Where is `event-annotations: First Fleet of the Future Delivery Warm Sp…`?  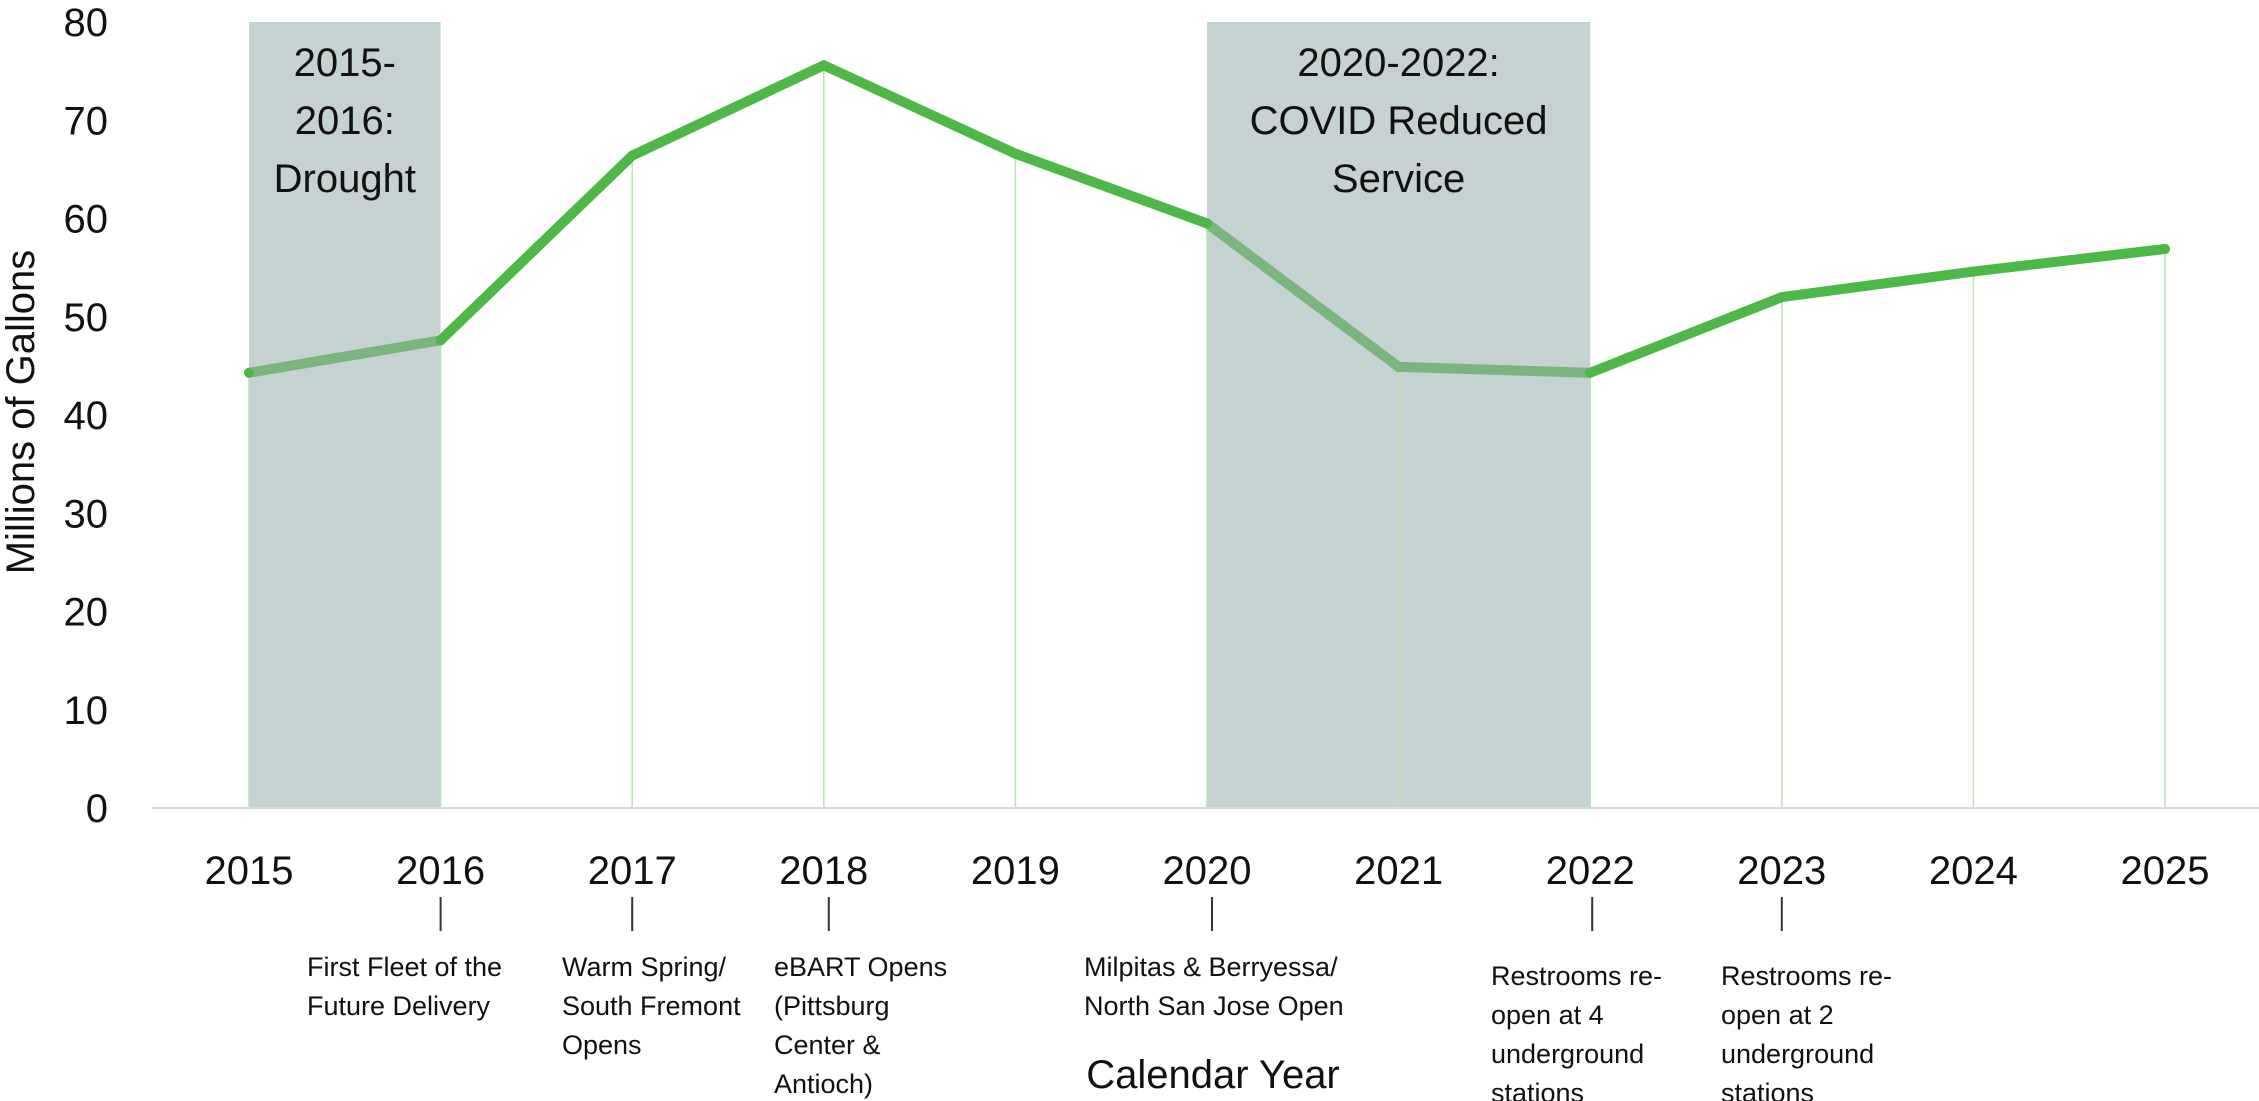 event-annotations: First Fleet of the Future Delivery Warm Sp… is located at coordinates (1099, 999).